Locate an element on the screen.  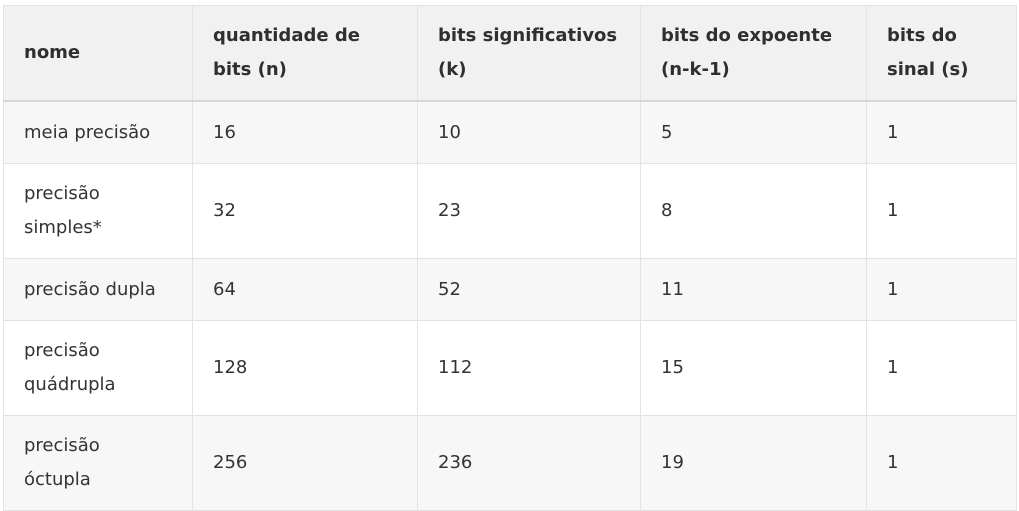
cell-expoente: 15 is located at coordinates (753, 368).